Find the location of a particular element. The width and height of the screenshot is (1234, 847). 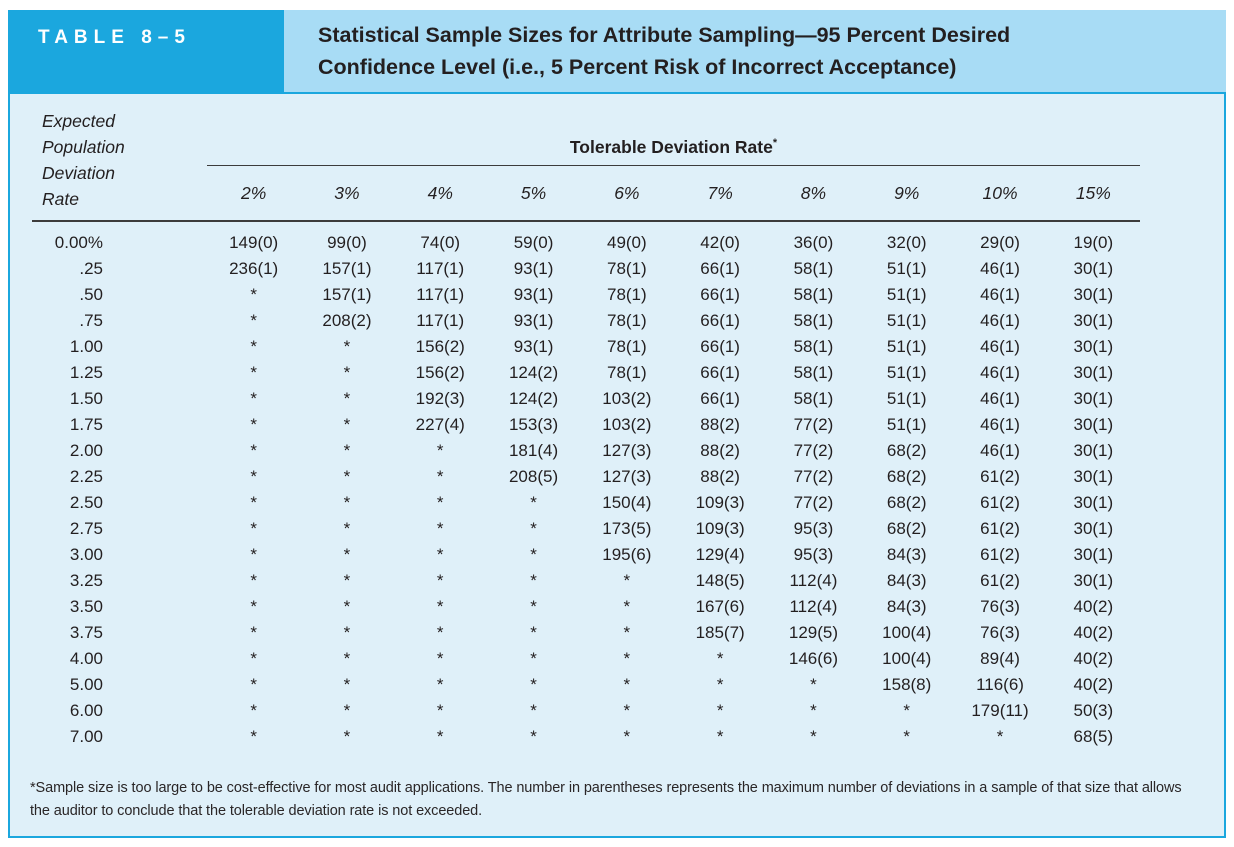

row-label: 2.25 is located at coordinates (86, 476).